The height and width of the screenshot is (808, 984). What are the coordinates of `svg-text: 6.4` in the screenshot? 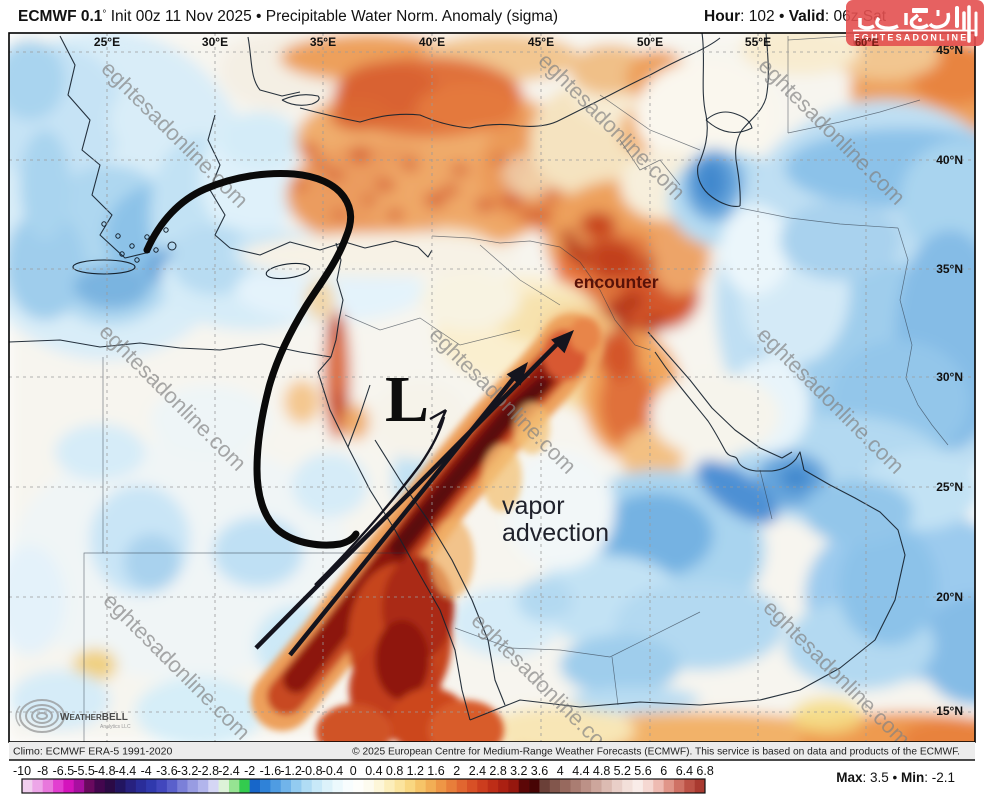 It's located at (684, 771).